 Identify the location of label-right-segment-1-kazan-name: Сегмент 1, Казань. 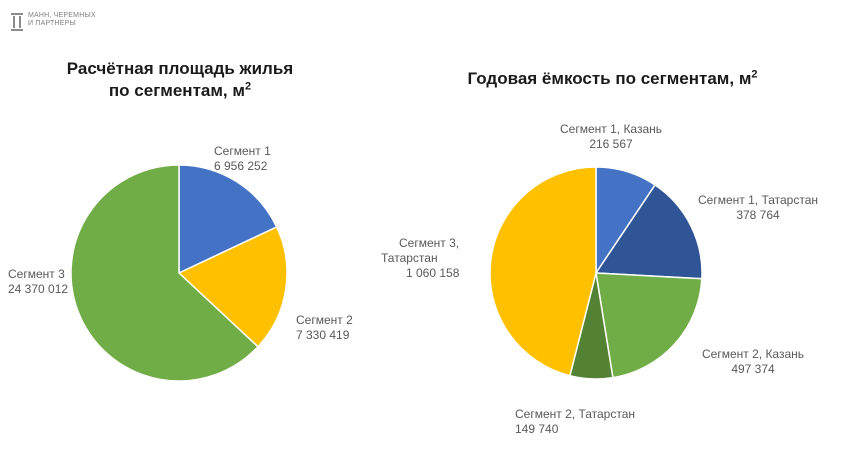
(611, 129).